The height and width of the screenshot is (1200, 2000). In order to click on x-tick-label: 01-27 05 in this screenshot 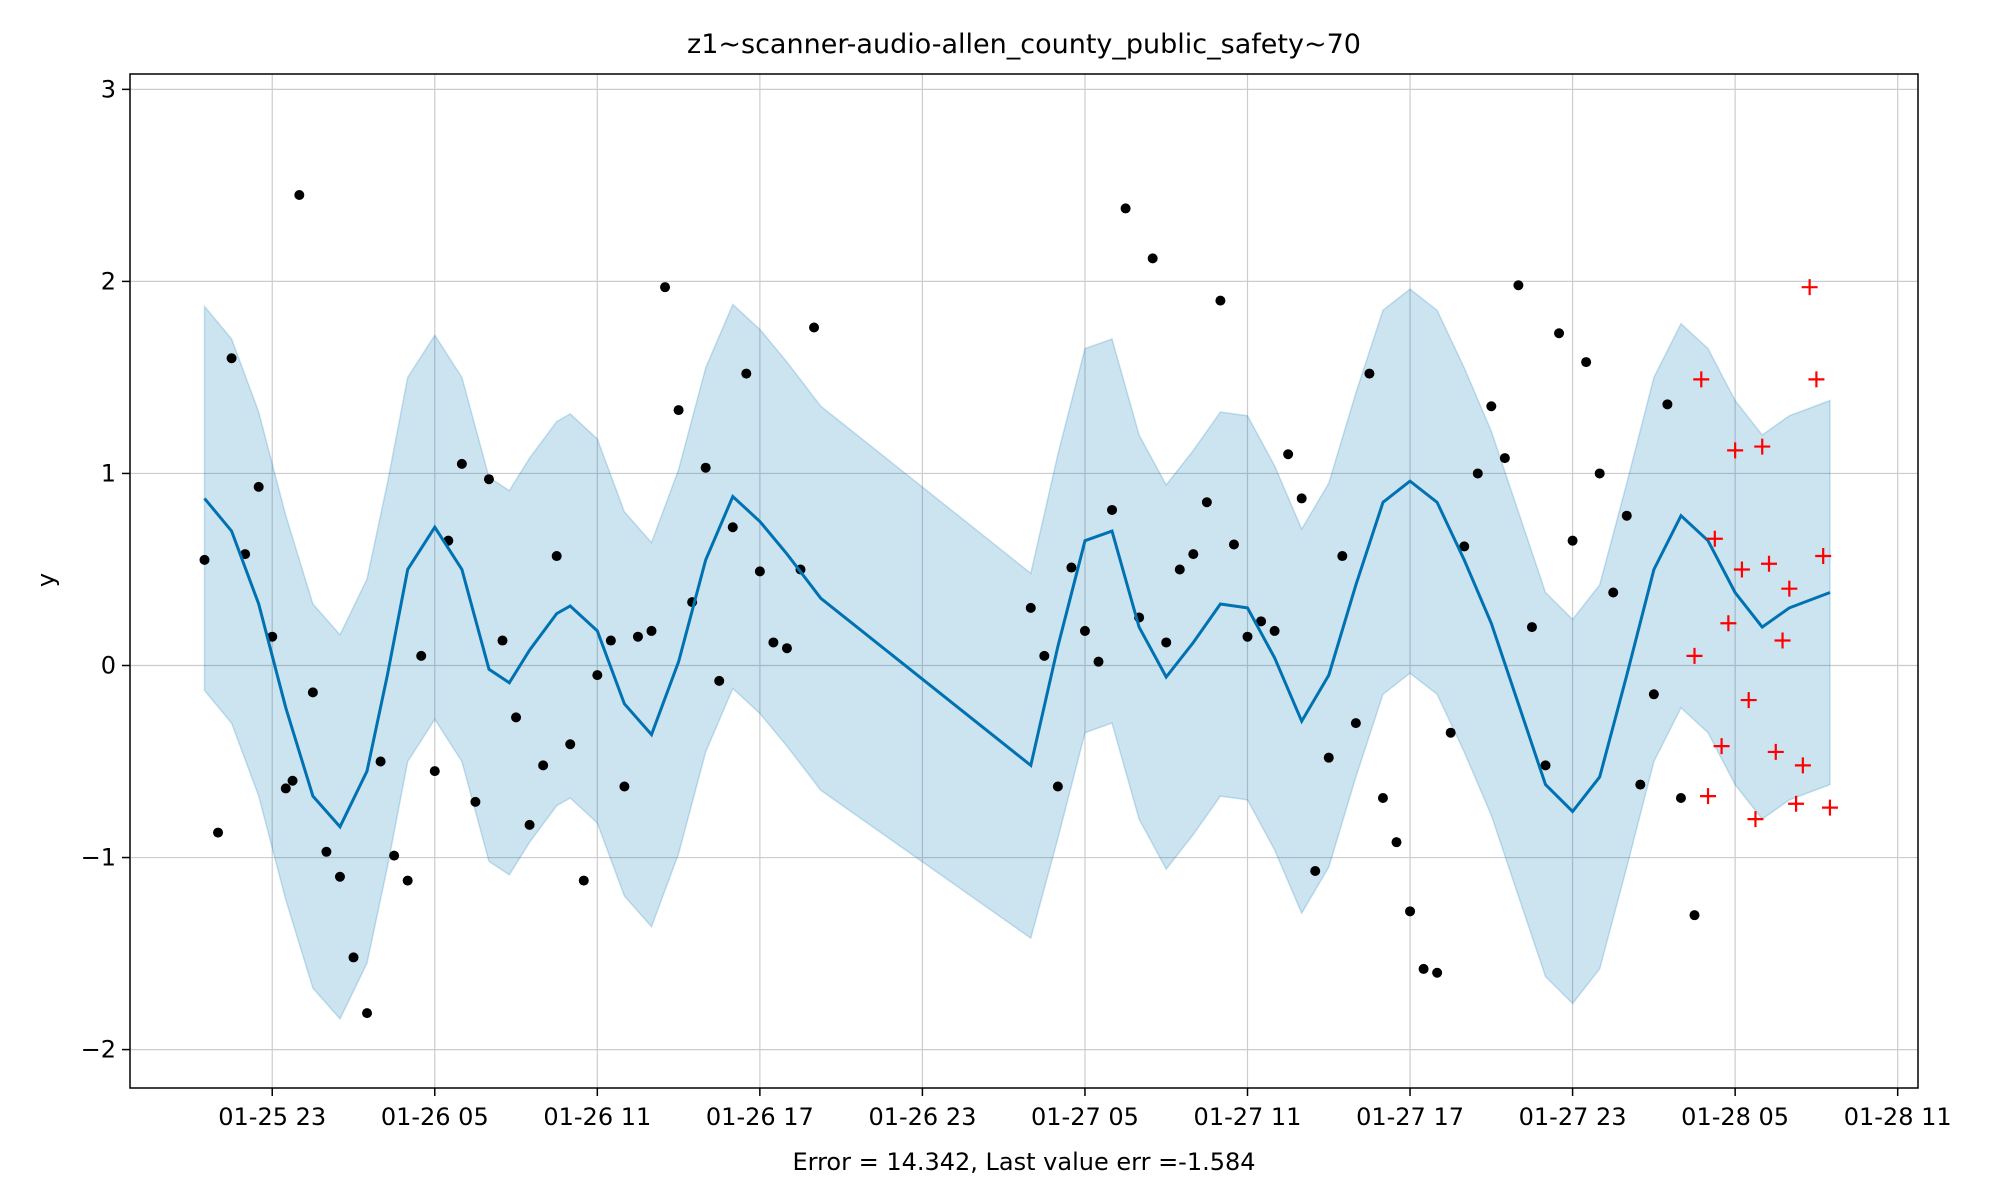, I will do `click(1085, 1117)`.